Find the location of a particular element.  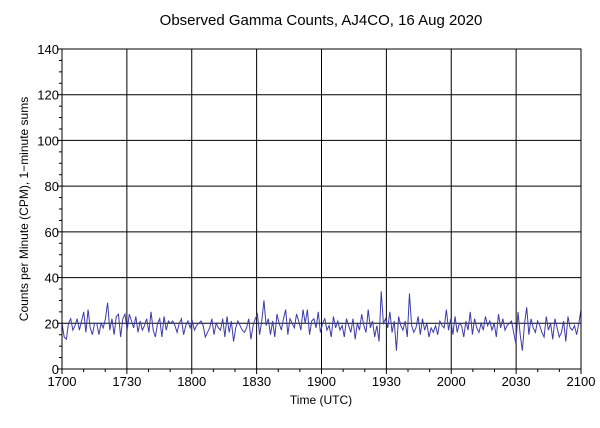

series-group is located at coordinates (321, 321).